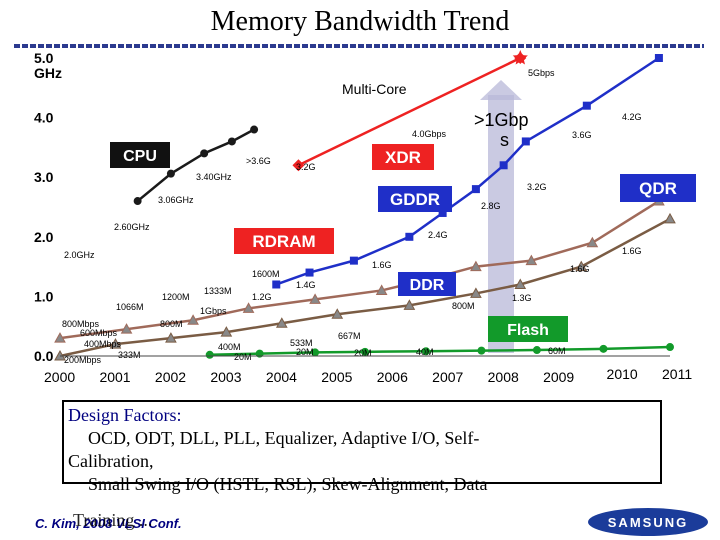 This screenshot has height=540, width=720. Describe the element at coordinates (491, 206) in the screenshot. I see `value-annotation: 2.8G` at that location.